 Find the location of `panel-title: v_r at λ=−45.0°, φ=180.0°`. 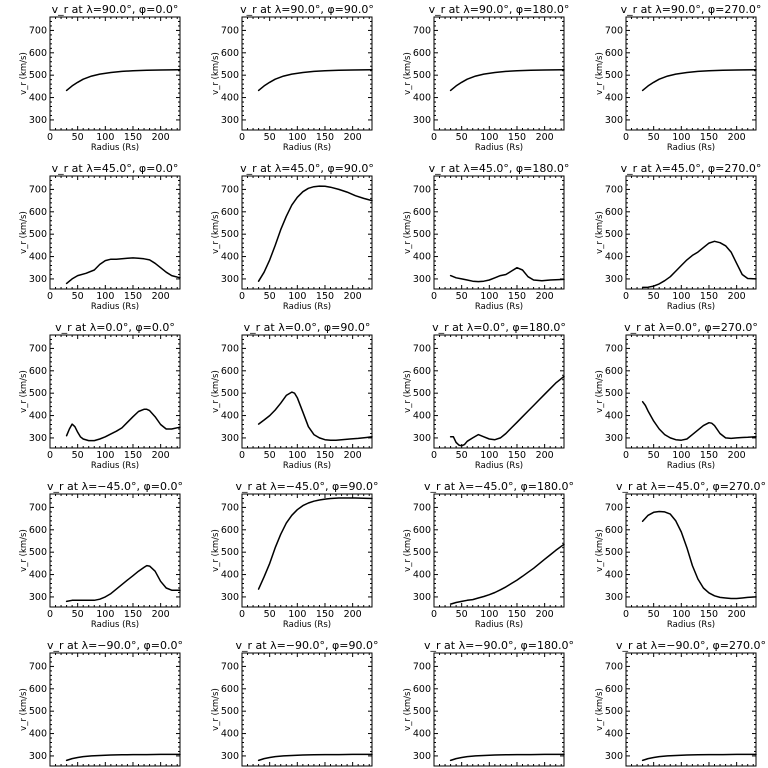

panel-title: v_r at λ=−45.0°, φ=180.0° is located at coordinates (499, 486).